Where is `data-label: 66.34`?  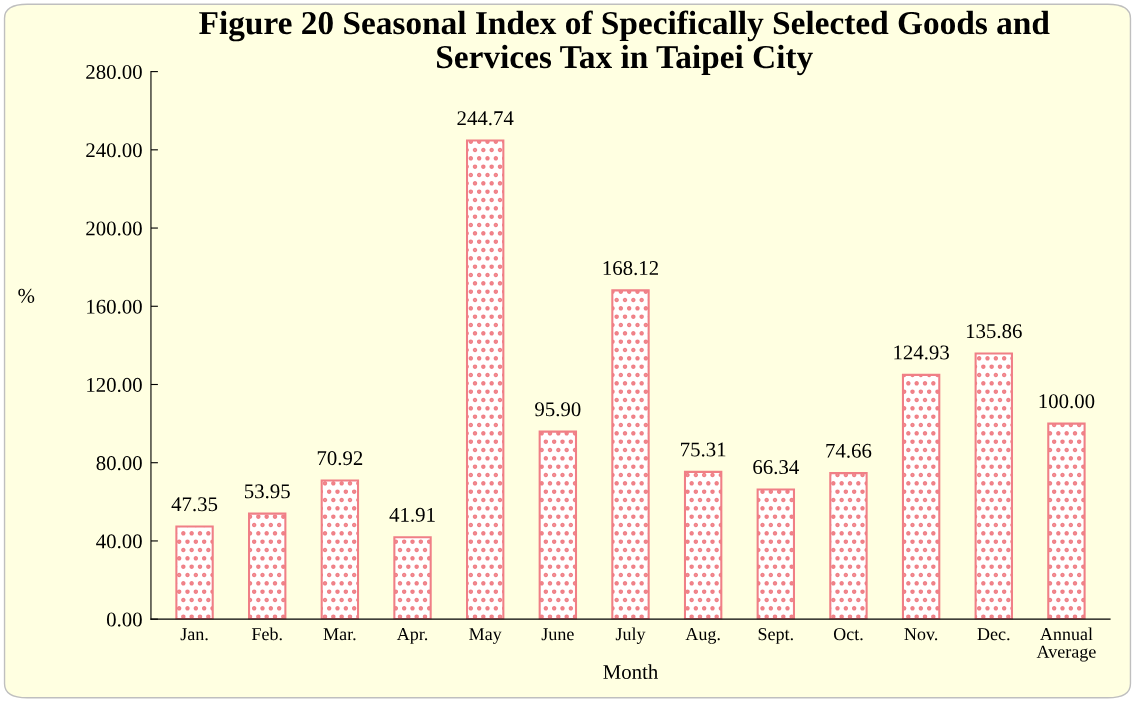 data-label: 66.34 is located at coordinates (776, 467).